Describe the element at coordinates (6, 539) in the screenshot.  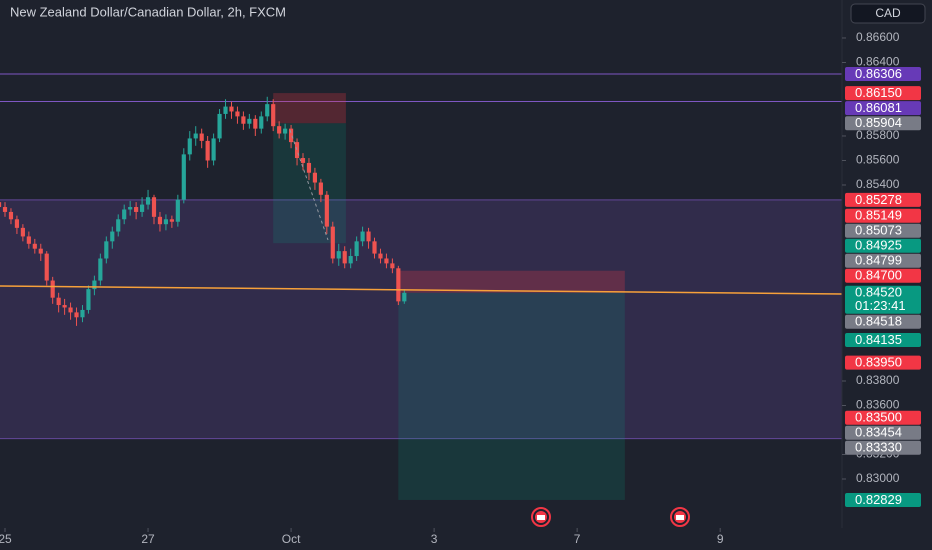
I see `x-tick-label: 25` at that location.